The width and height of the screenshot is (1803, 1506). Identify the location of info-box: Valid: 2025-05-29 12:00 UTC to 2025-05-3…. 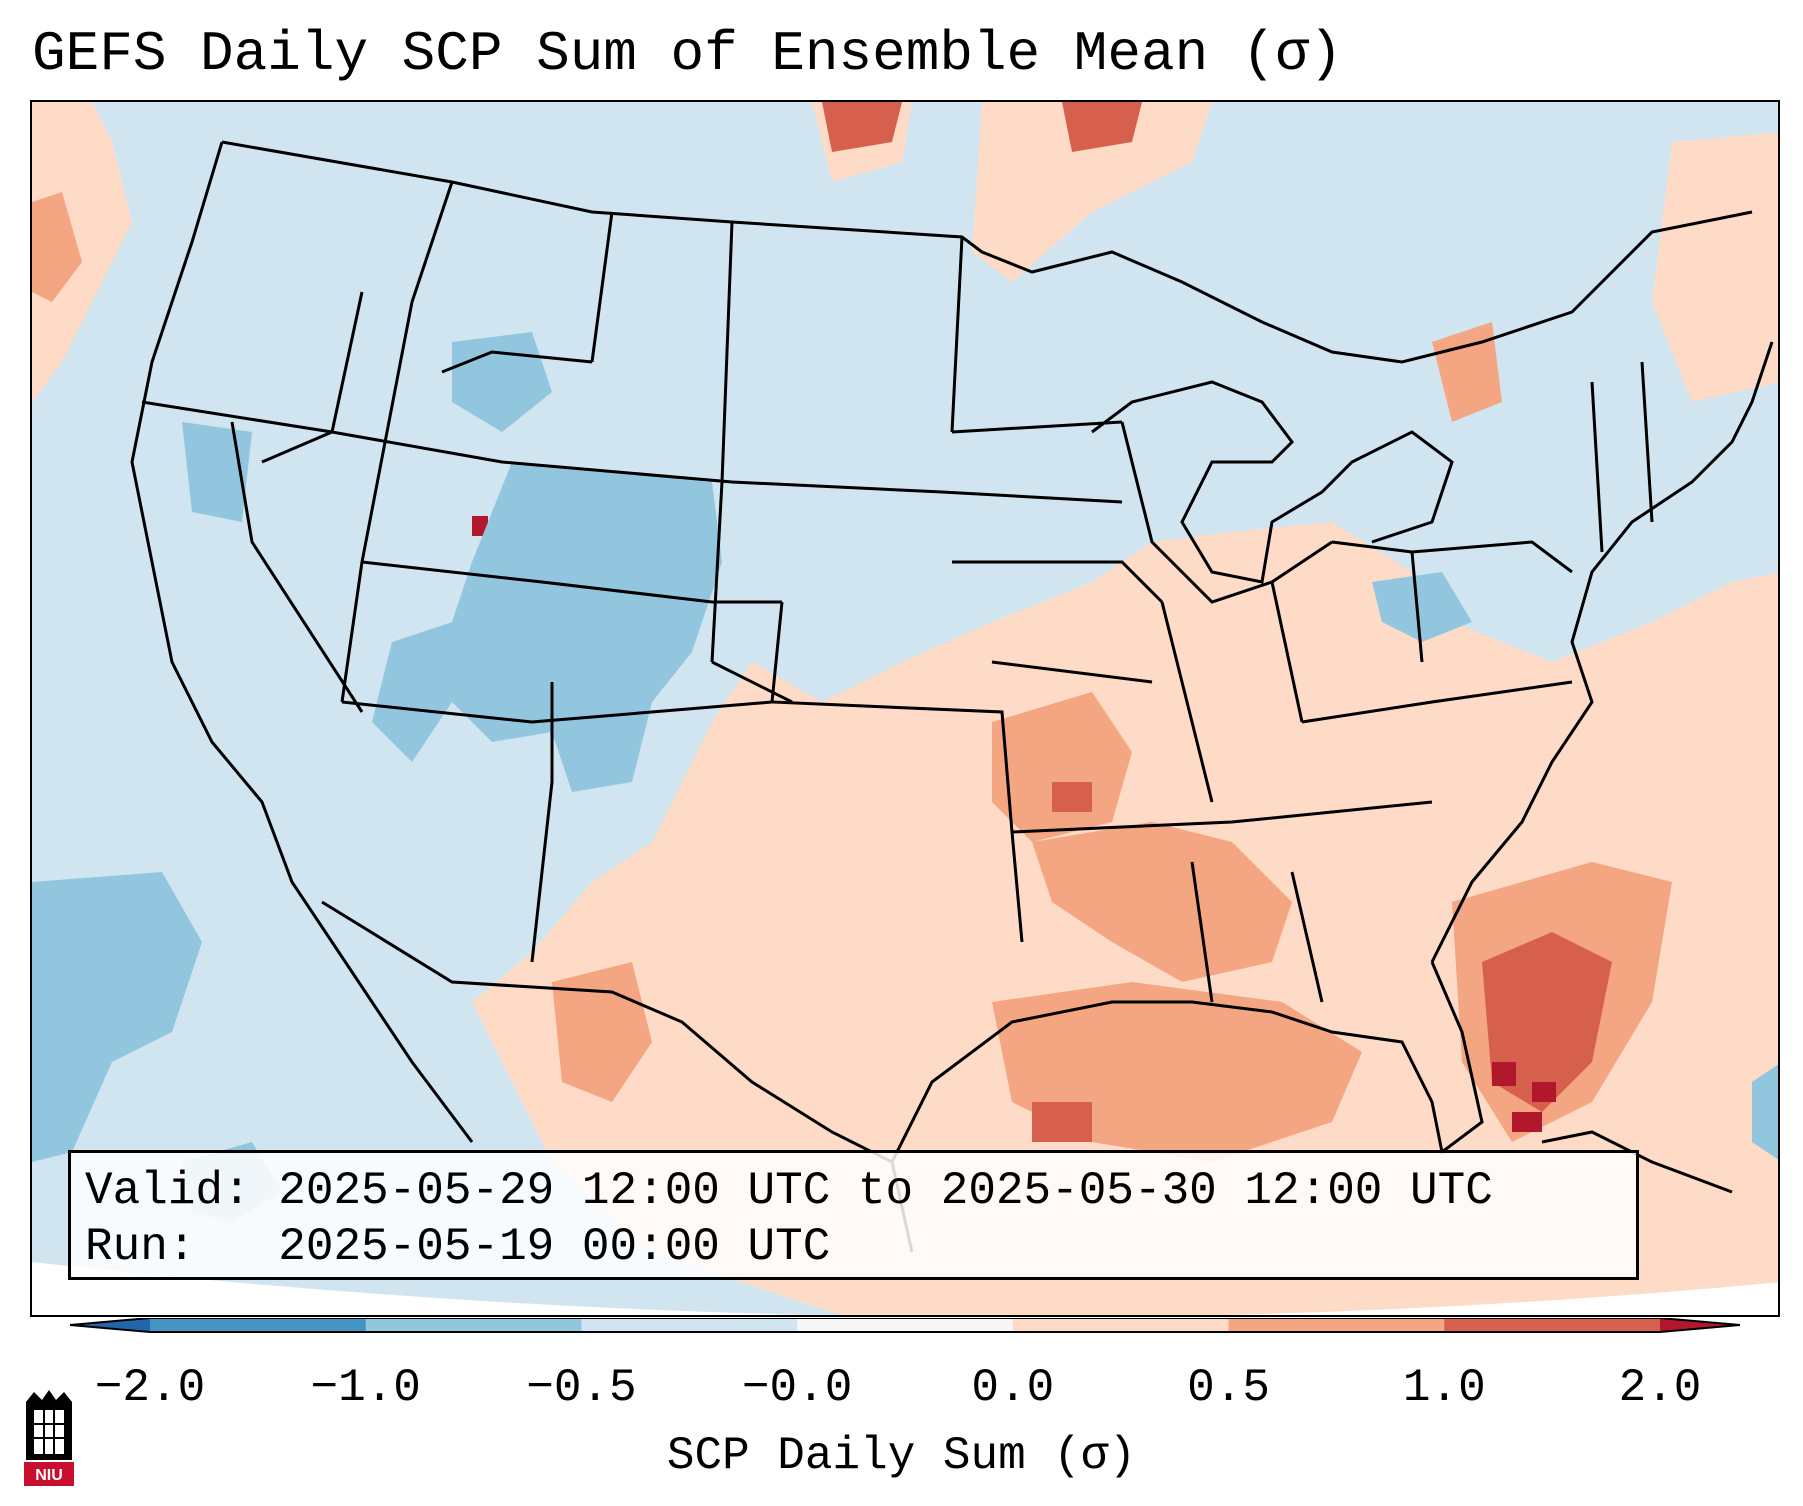
(853, 1215).